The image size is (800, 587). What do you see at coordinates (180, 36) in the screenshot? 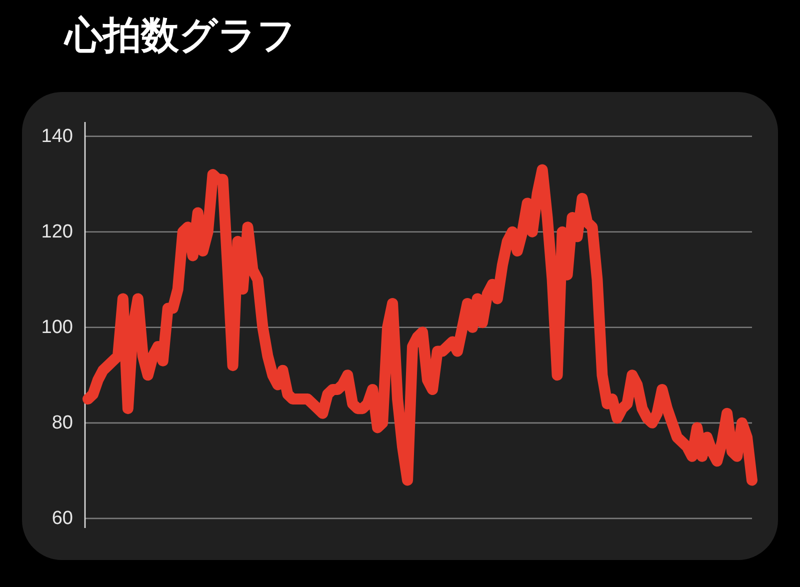
I see `title: 心拍数グラフ` at bounding box center [180, 36].